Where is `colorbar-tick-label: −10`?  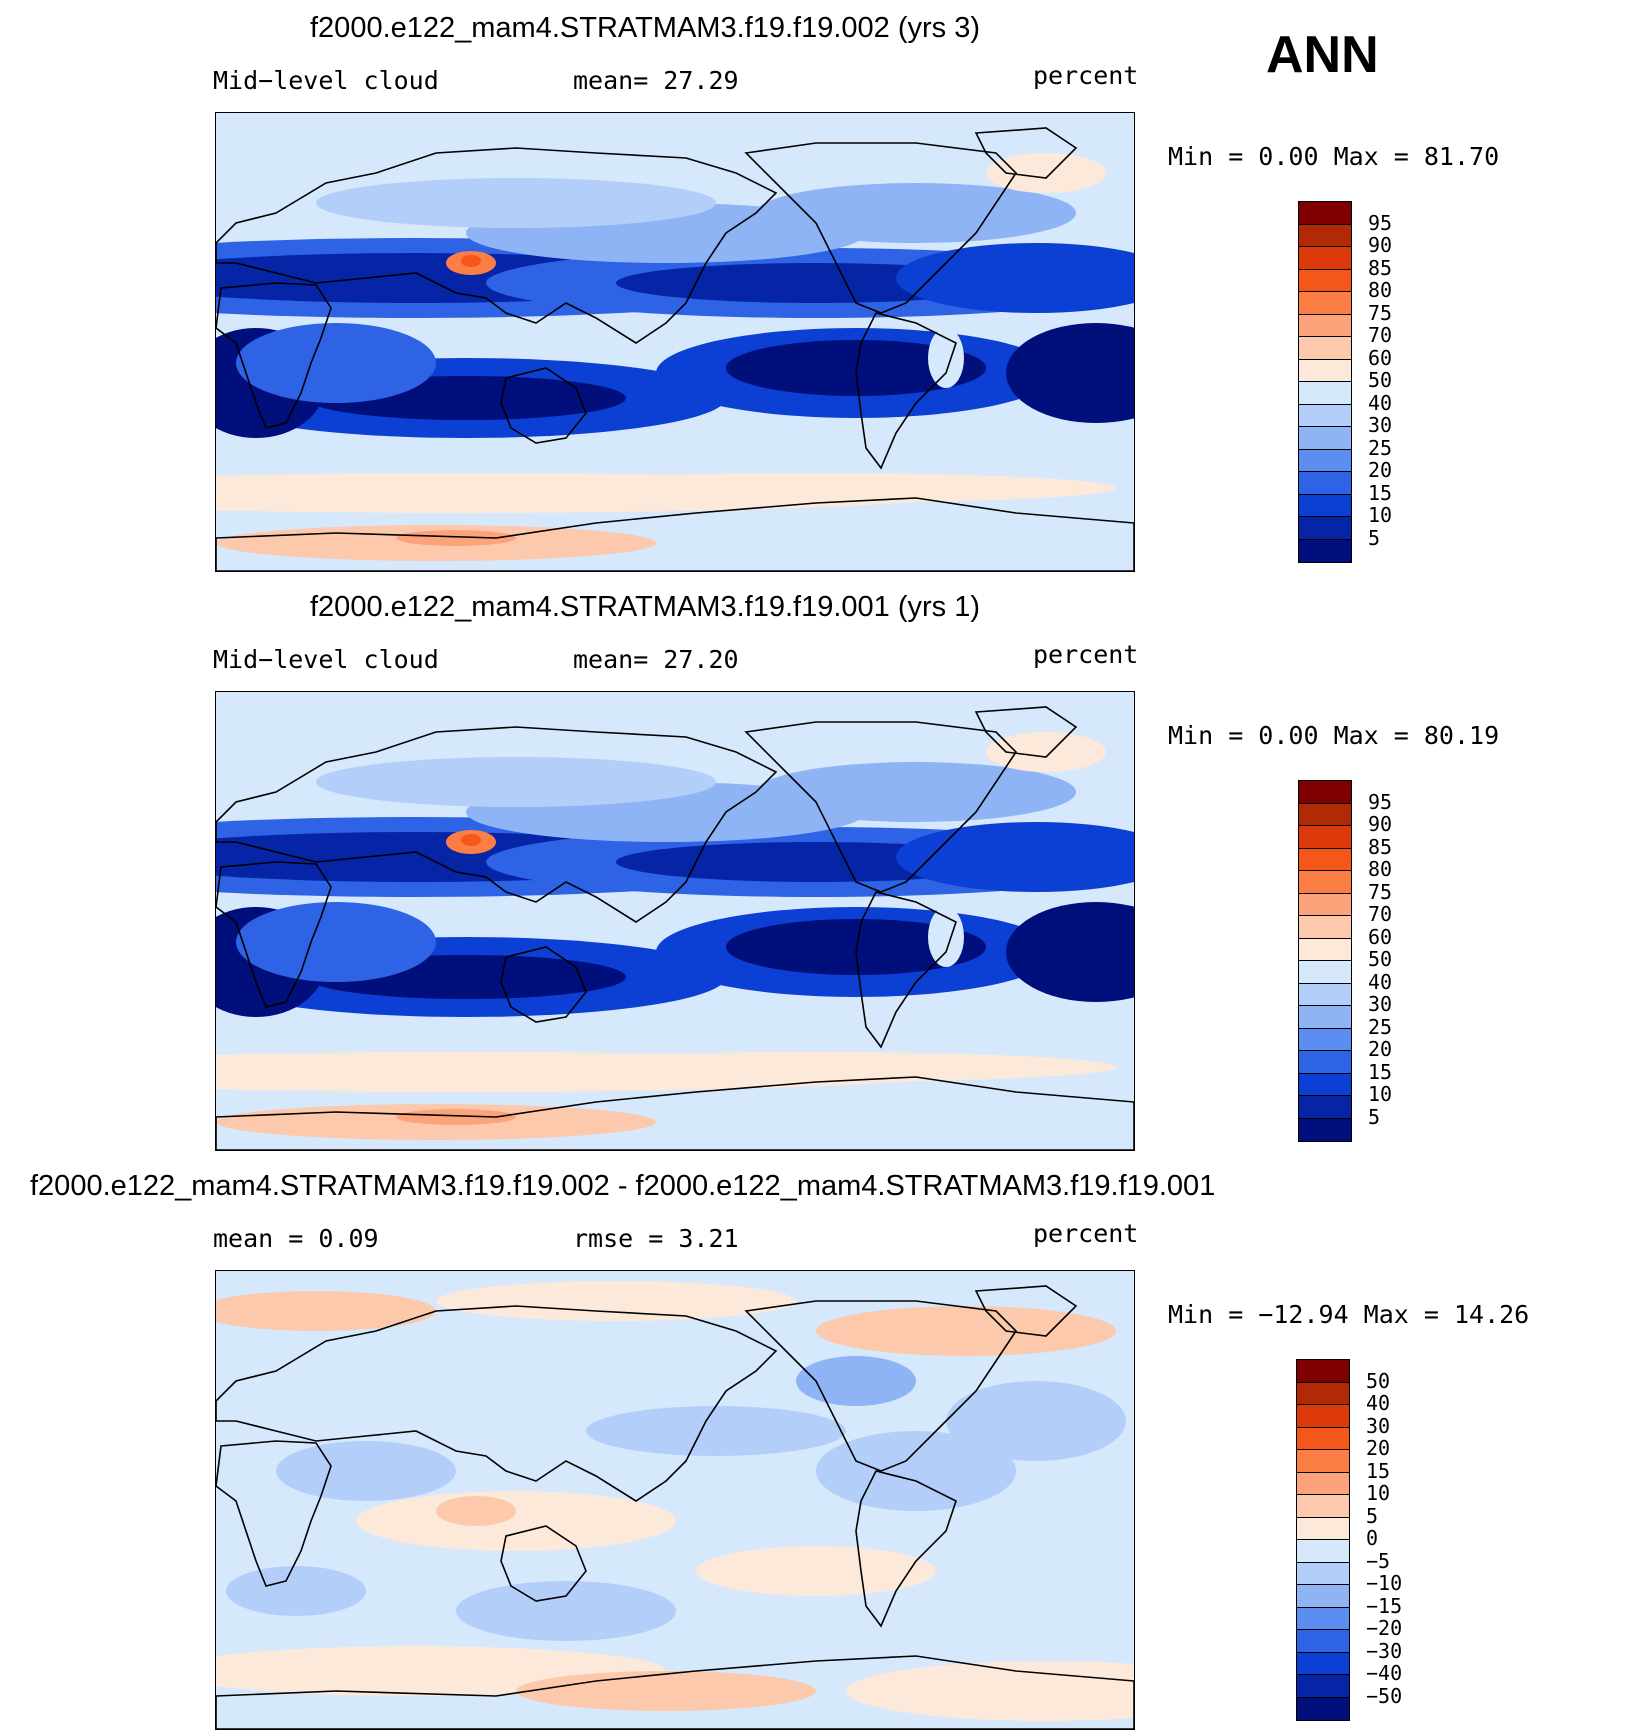 colorbar-tick-label: −10 is located at coordinates (1384, 1583).